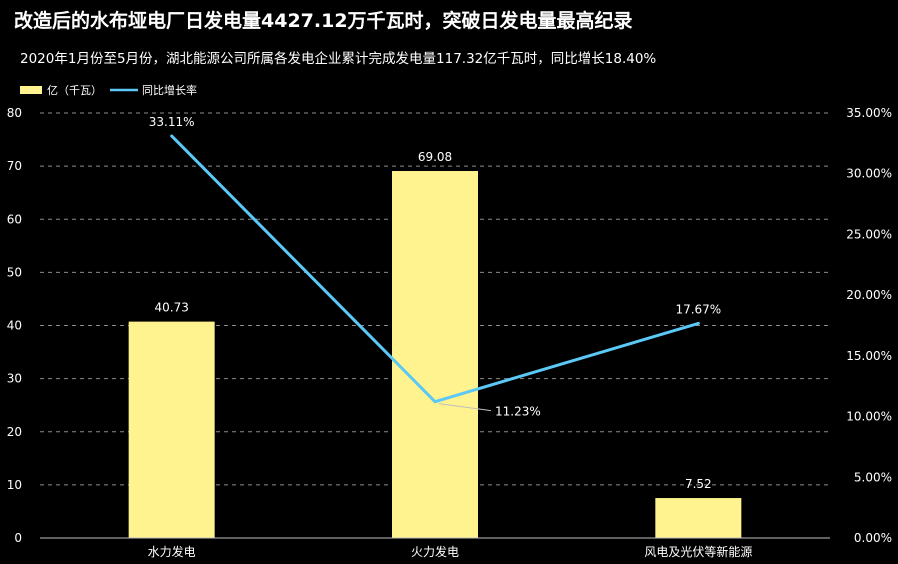  Describe the element at coordinates (18, 538) in the screenshot. I see `y-tick-label: 0` at that location.